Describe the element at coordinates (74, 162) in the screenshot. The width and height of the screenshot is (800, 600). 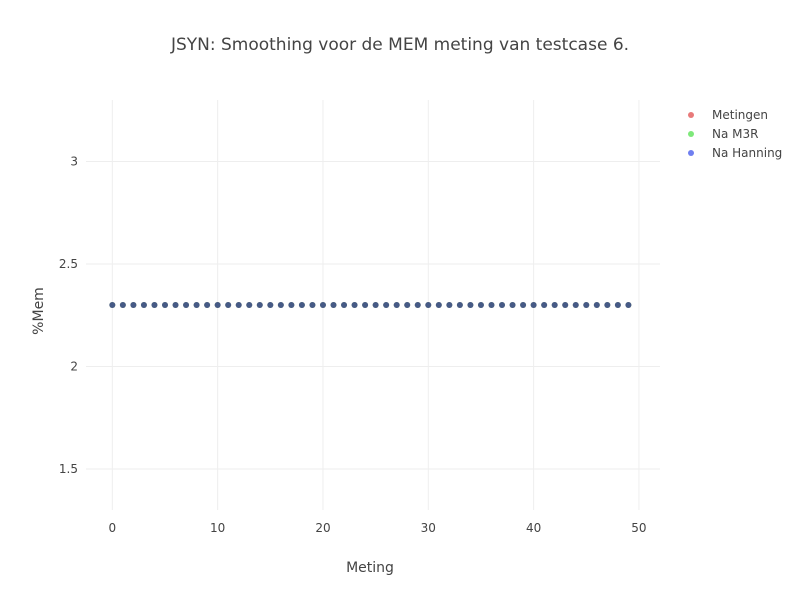
I see `y-tick-label: 3` at that location.